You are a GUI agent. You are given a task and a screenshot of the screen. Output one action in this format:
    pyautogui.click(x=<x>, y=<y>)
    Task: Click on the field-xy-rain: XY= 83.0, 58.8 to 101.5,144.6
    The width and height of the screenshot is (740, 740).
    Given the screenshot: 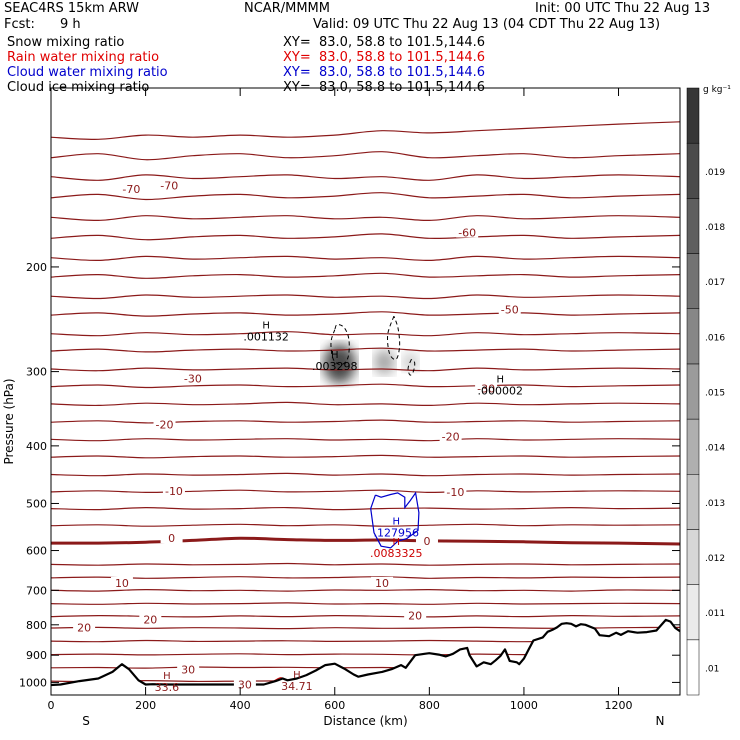 What is the action you would take?
    pyautogui.click(x=384, y=57)
    